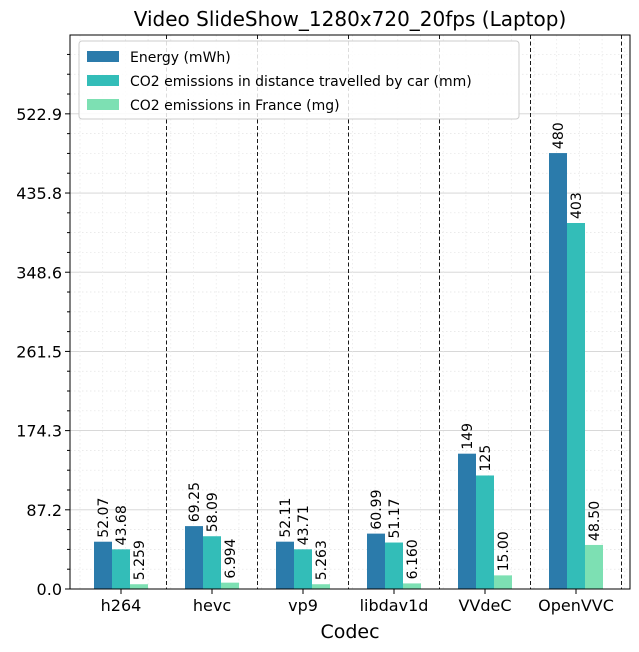  I want to click on x-axis-title: Codec, so click(349, 632).